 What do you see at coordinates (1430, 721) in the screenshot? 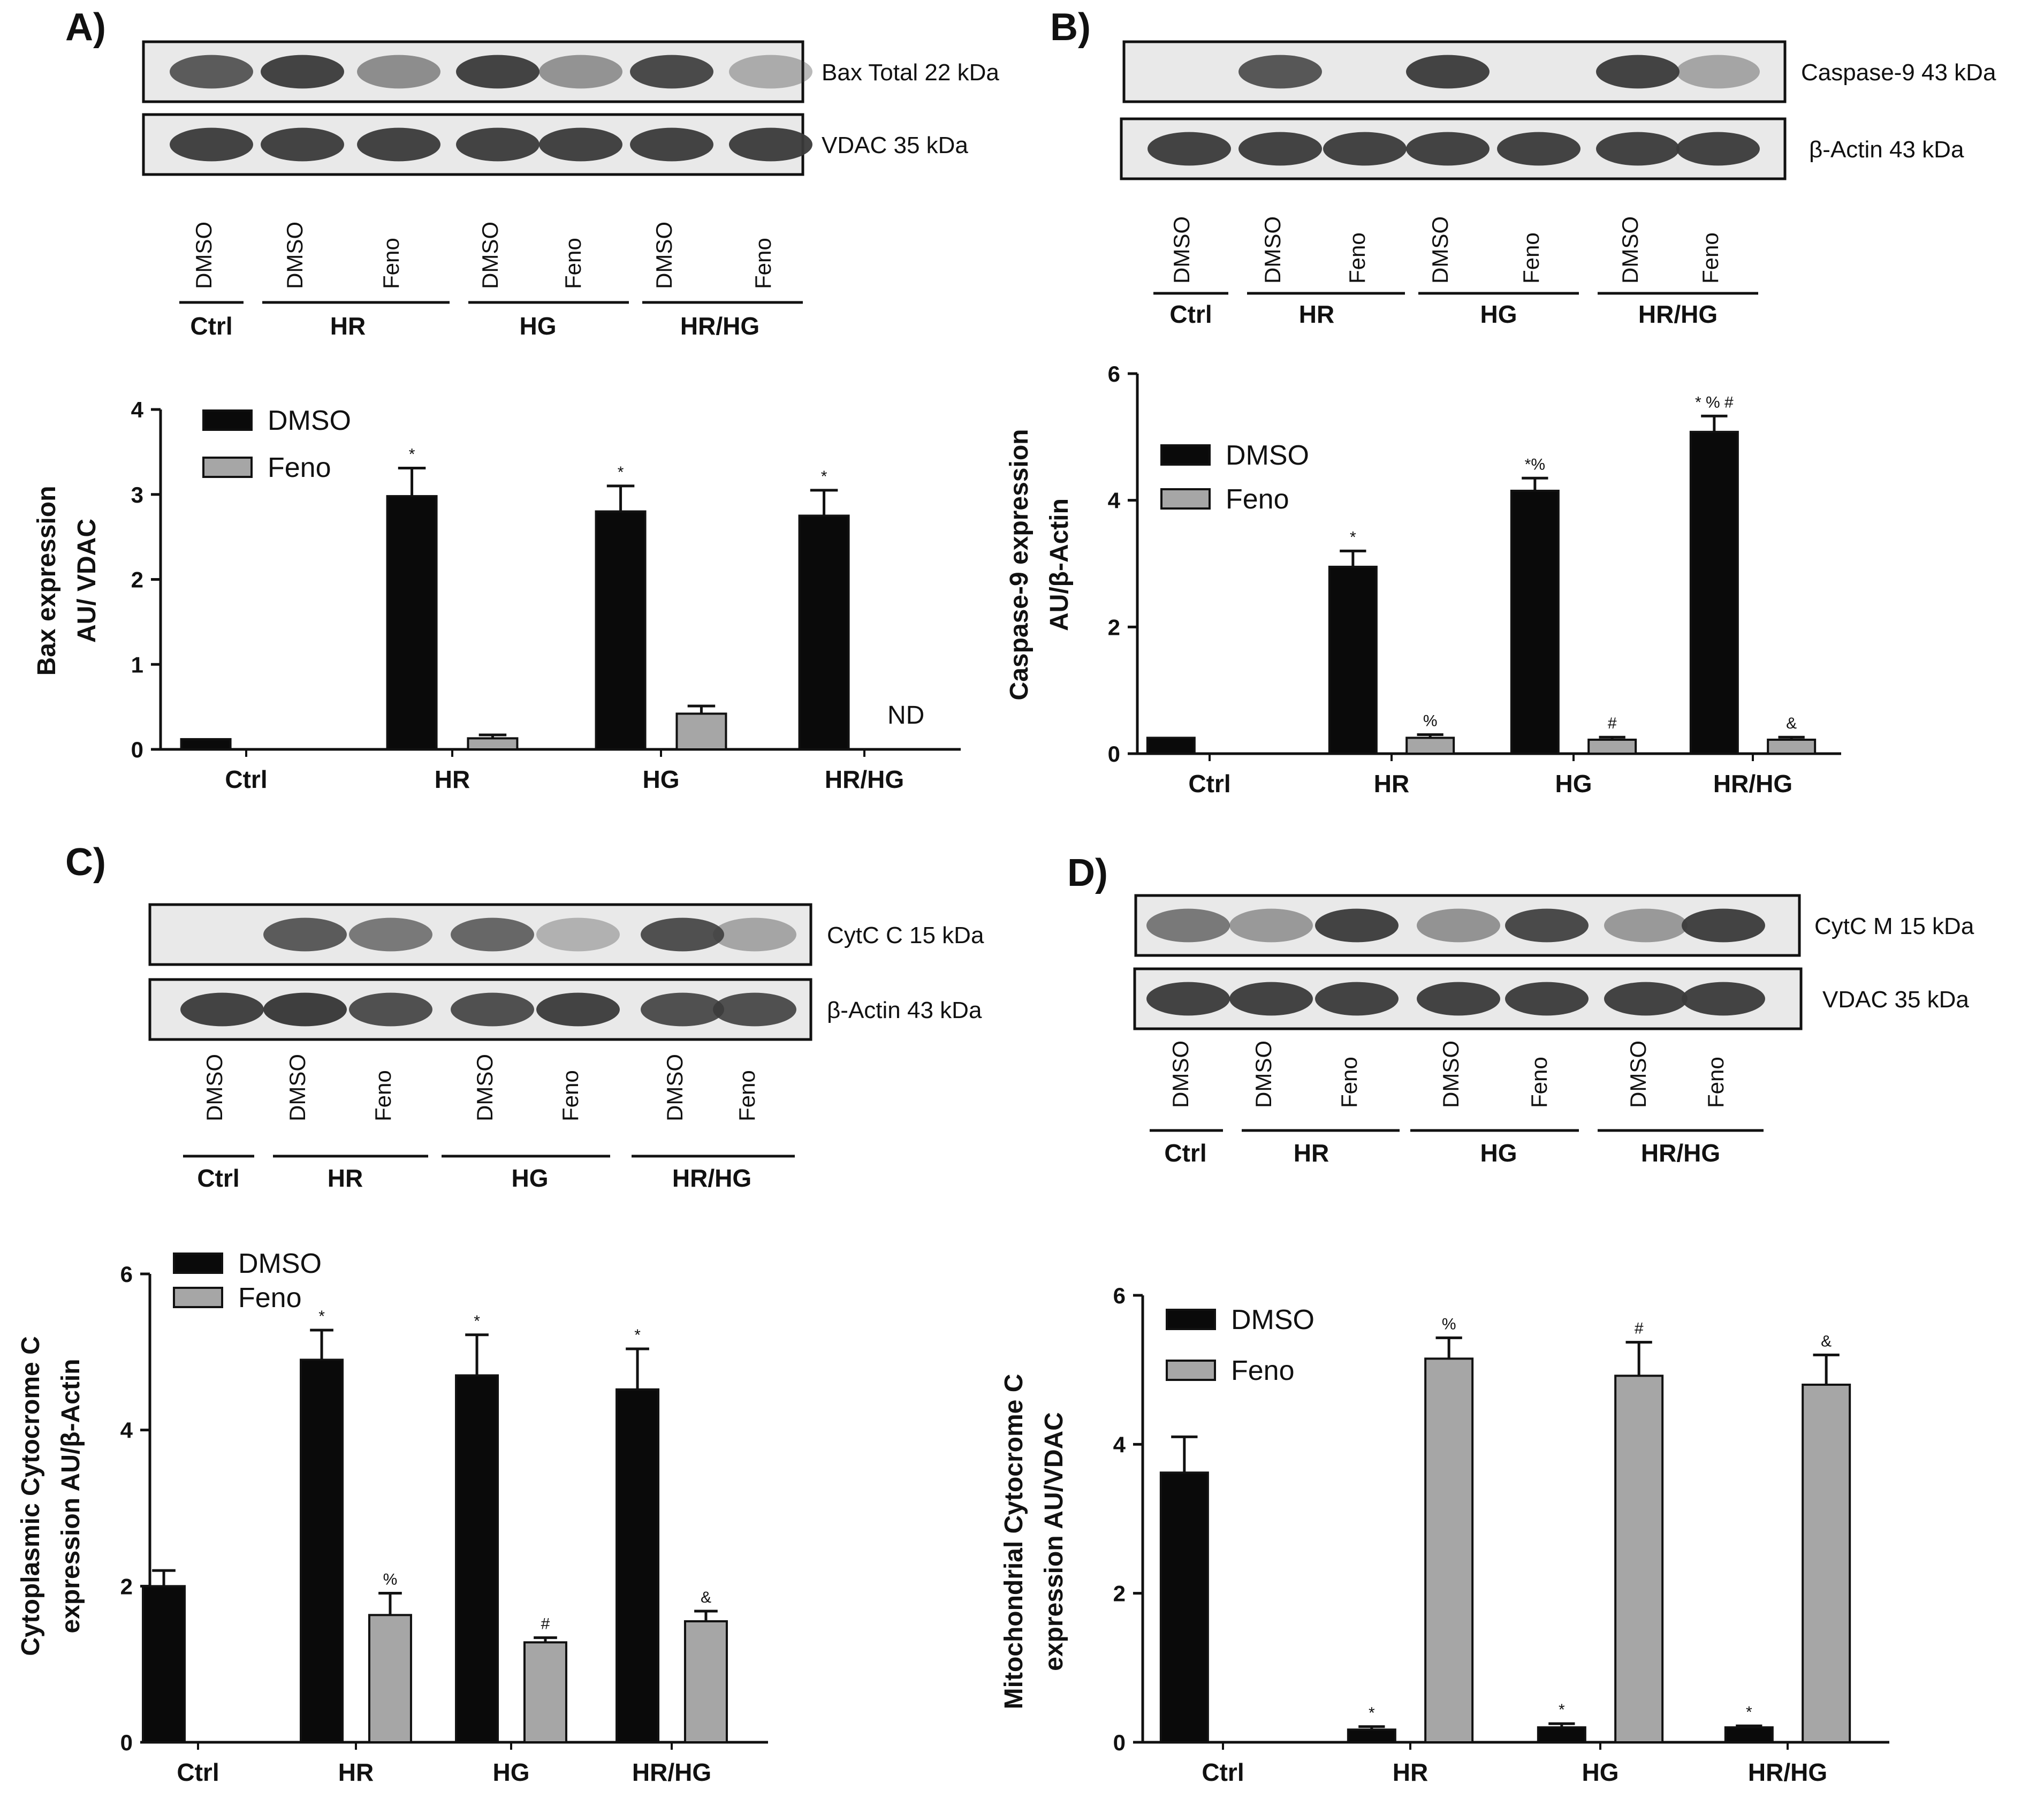
I see `significance-mark: %` at bounding box center [1430, 721].